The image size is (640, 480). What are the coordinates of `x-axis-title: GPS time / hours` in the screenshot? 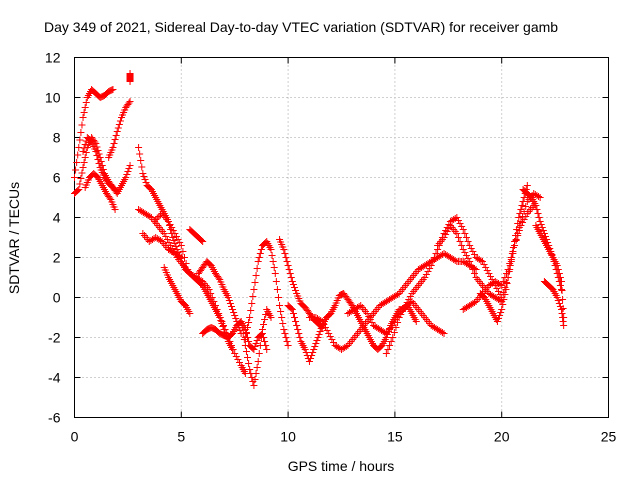 It's located at (341, 466).